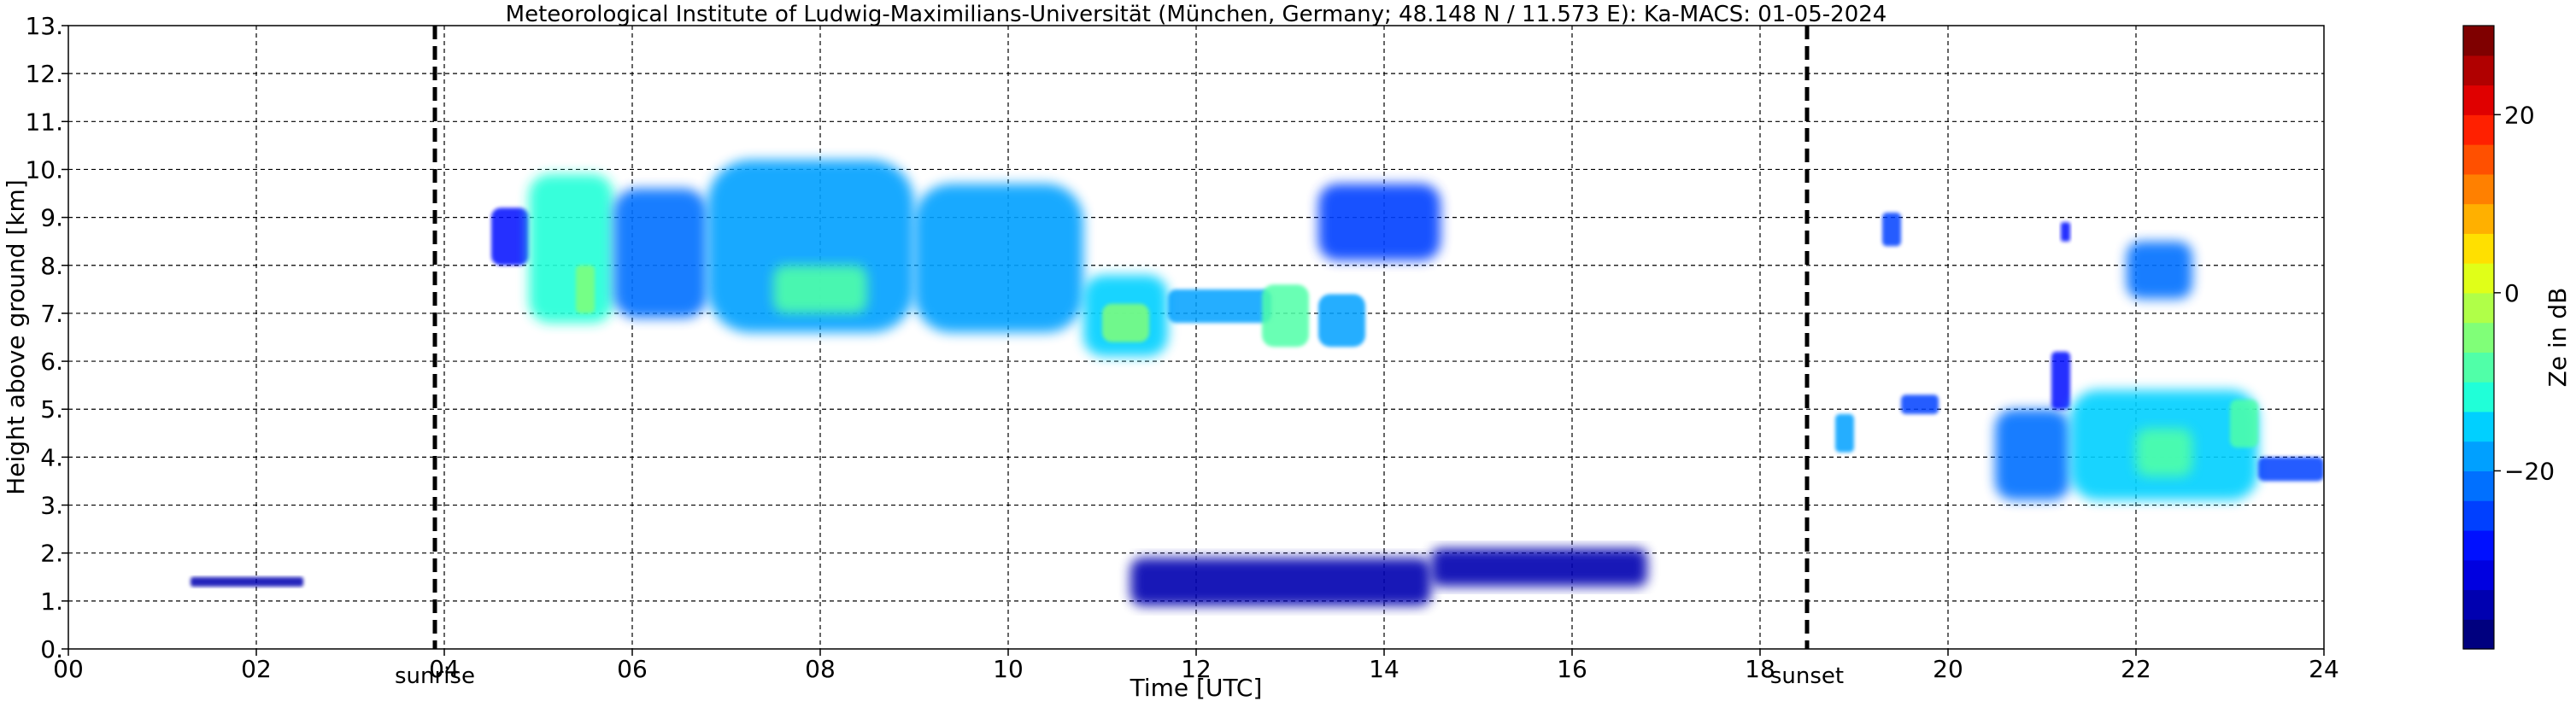  I want to click on y-tick-label: 5., so click(51, 410).